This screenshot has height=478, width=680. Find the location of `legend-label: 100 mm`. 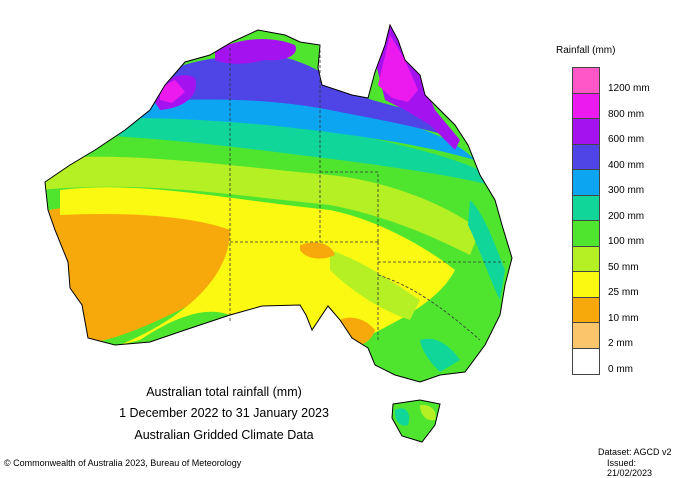

legend-label: 100 mm is located at coordinates (626, 241).